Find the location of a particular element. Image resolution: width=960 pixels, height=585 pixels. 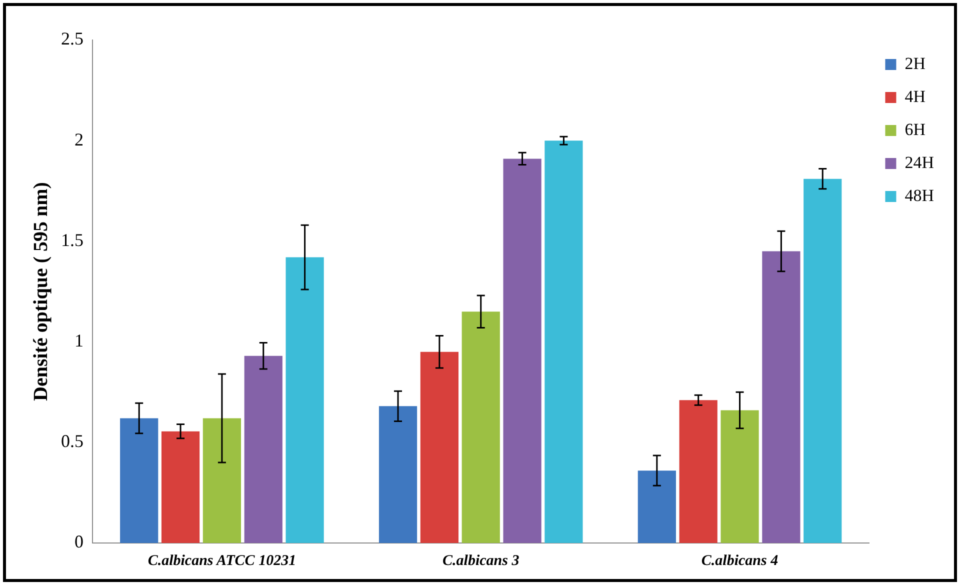

legend-label: 24H is located at coordinates (919, 162).